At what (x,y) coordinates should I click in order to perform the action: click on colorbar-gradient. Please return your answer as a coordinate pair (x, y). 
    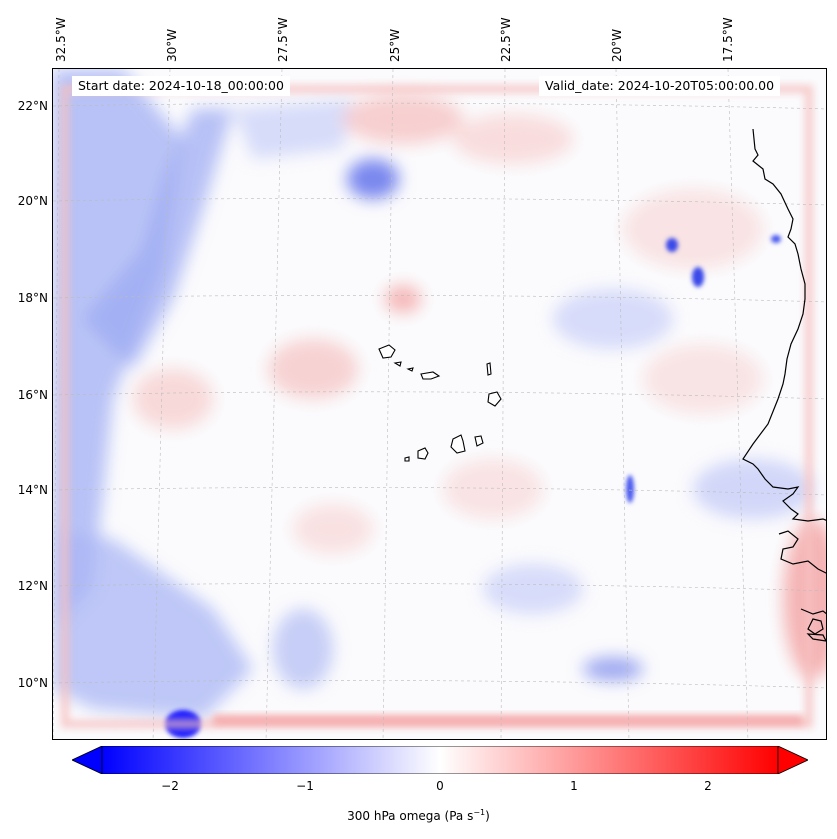
    Looking at the image, I should click on (440, 760).